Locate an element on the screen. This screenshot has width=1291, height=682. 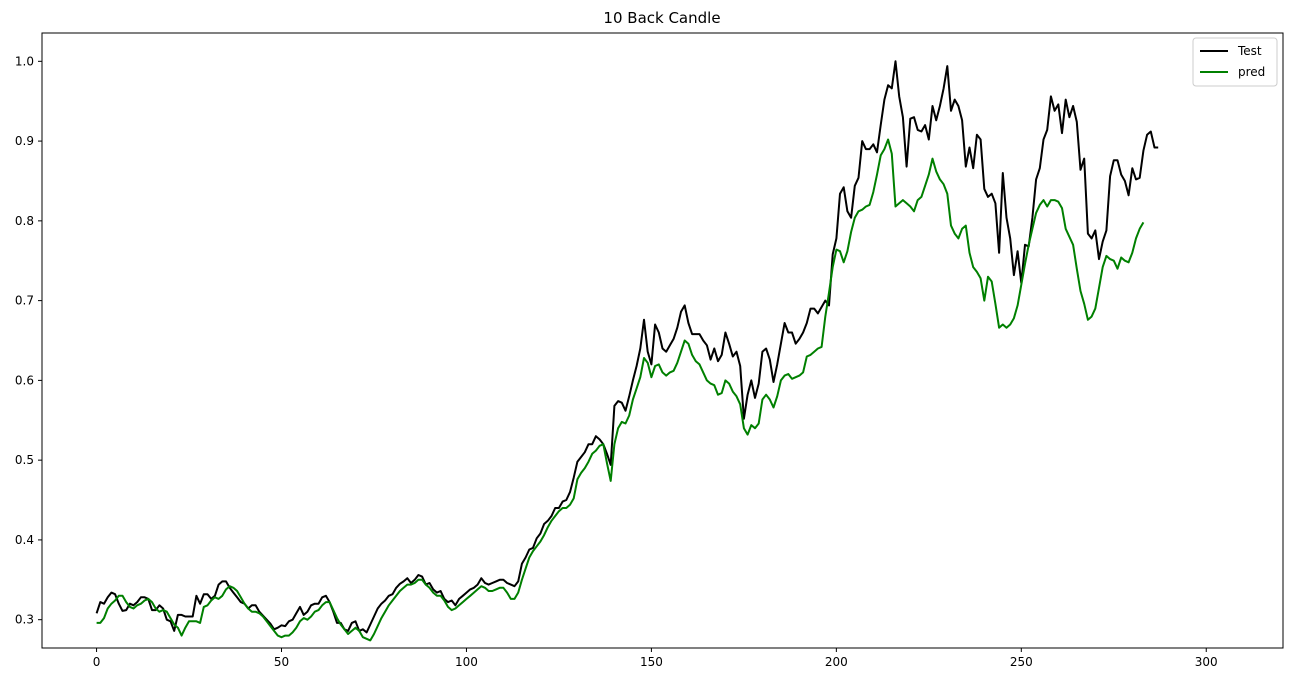
y-tick-label: 0.5 is located at coordinates (24, 460).